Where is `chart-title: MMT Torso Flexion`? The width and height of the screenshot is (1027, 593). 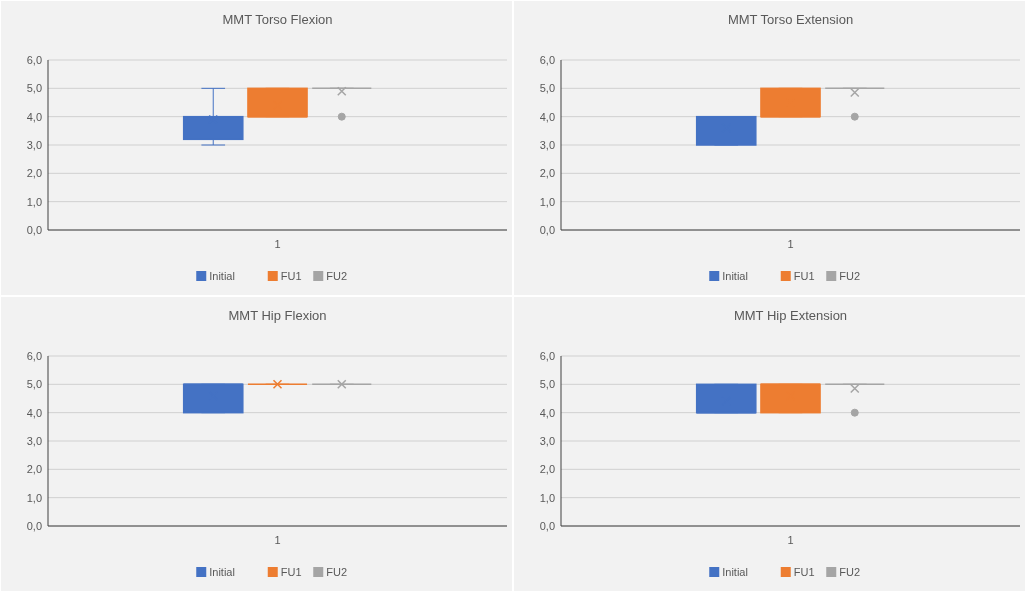 chart-title: MMT Torso Flexion is located at coordinates (277, 19).